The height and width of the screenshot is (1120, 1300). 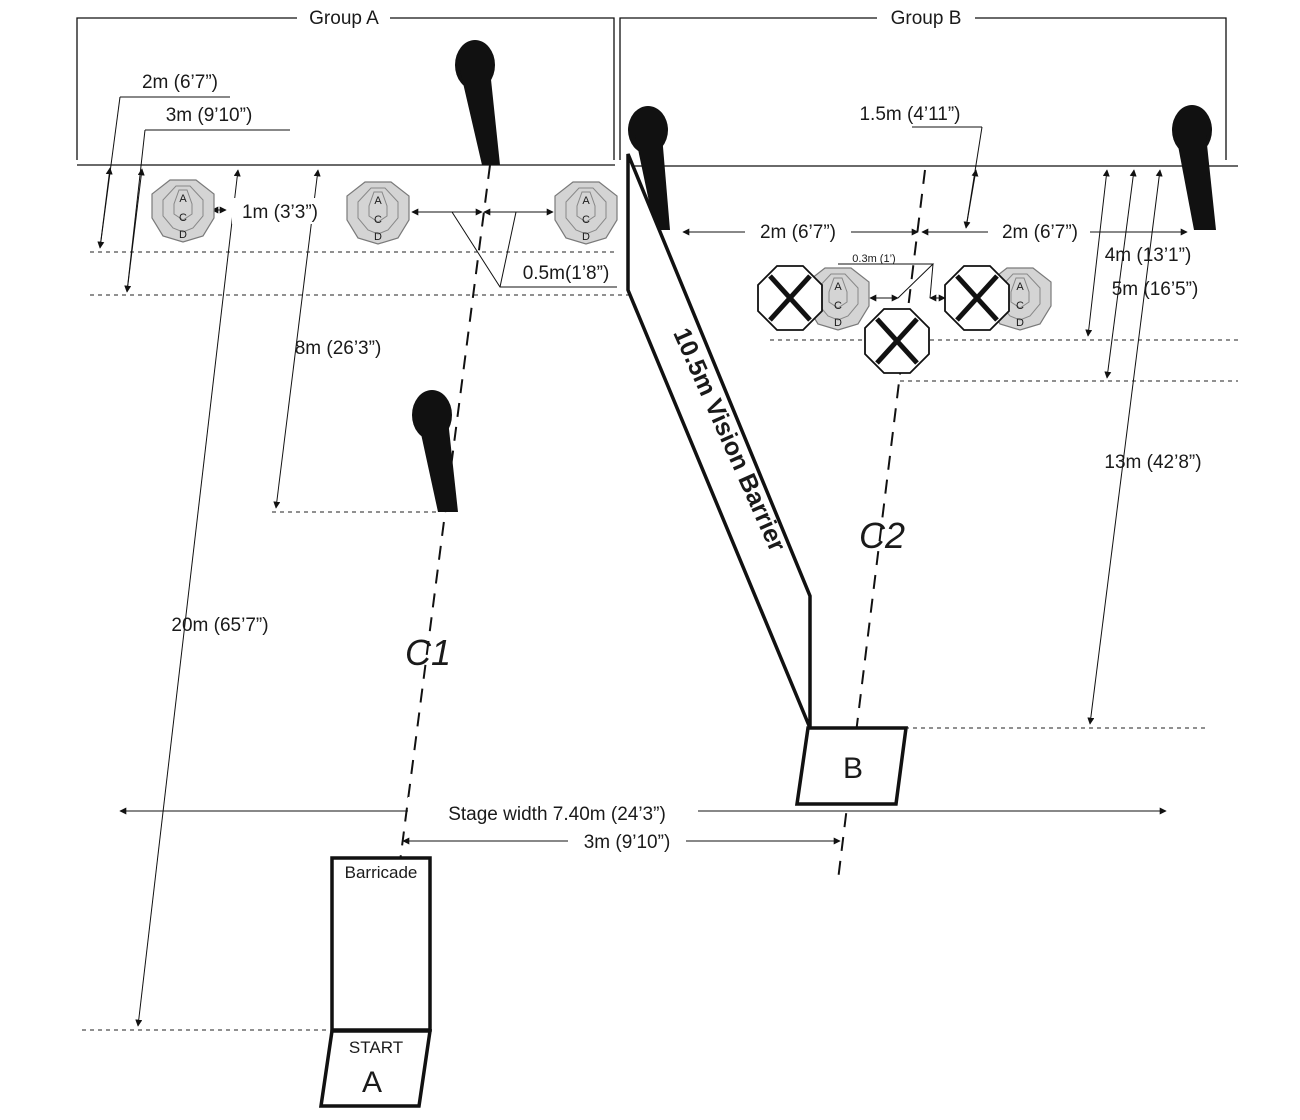 I want to click on dim-05m: 0.5m(1’8”), so click(x=566, y=273).